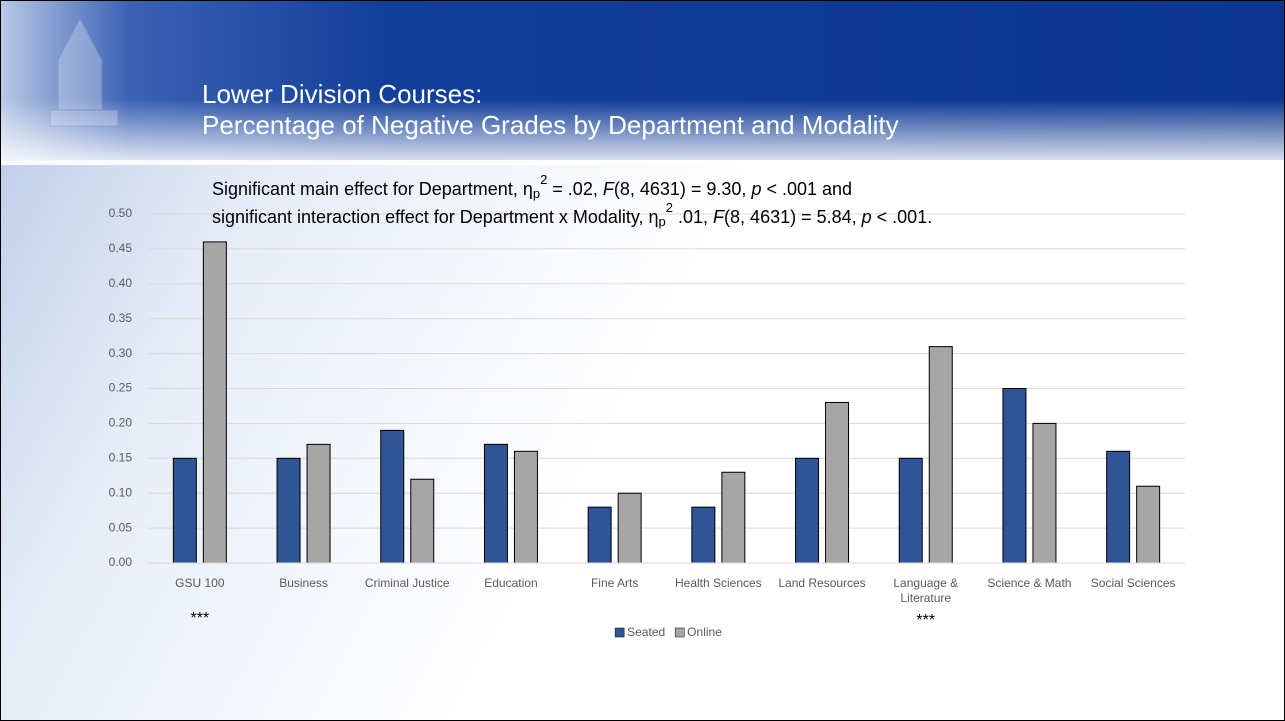 This screenshot has width=1285, height=721. Describe the element at coordinates (121, 318) in the screenshot. I see `y-tick-label: 0.35` at that location.